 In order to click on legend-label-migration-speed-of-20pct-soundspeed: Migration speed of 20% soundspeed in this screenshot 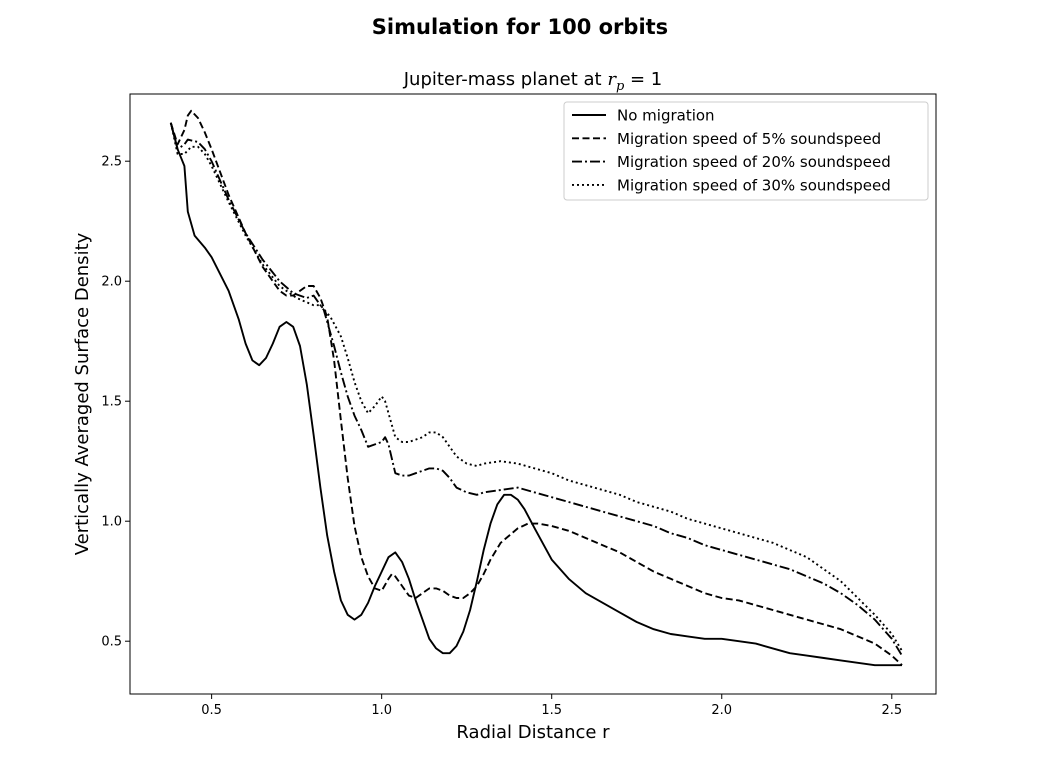, I will do `click(754, 162)`.